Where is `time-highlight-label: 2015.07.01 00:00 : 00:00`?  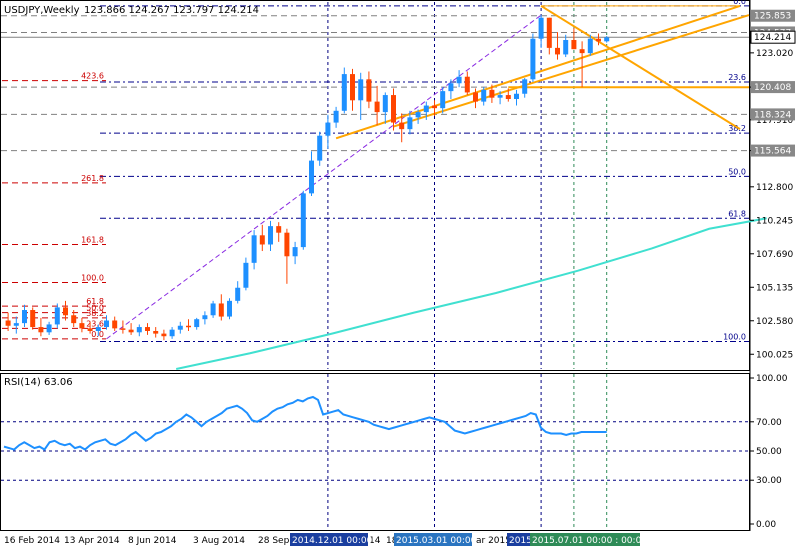
time-highlight-label: 2015.07.01 00:00 : 00:00 is located at coordinates (589, 541).